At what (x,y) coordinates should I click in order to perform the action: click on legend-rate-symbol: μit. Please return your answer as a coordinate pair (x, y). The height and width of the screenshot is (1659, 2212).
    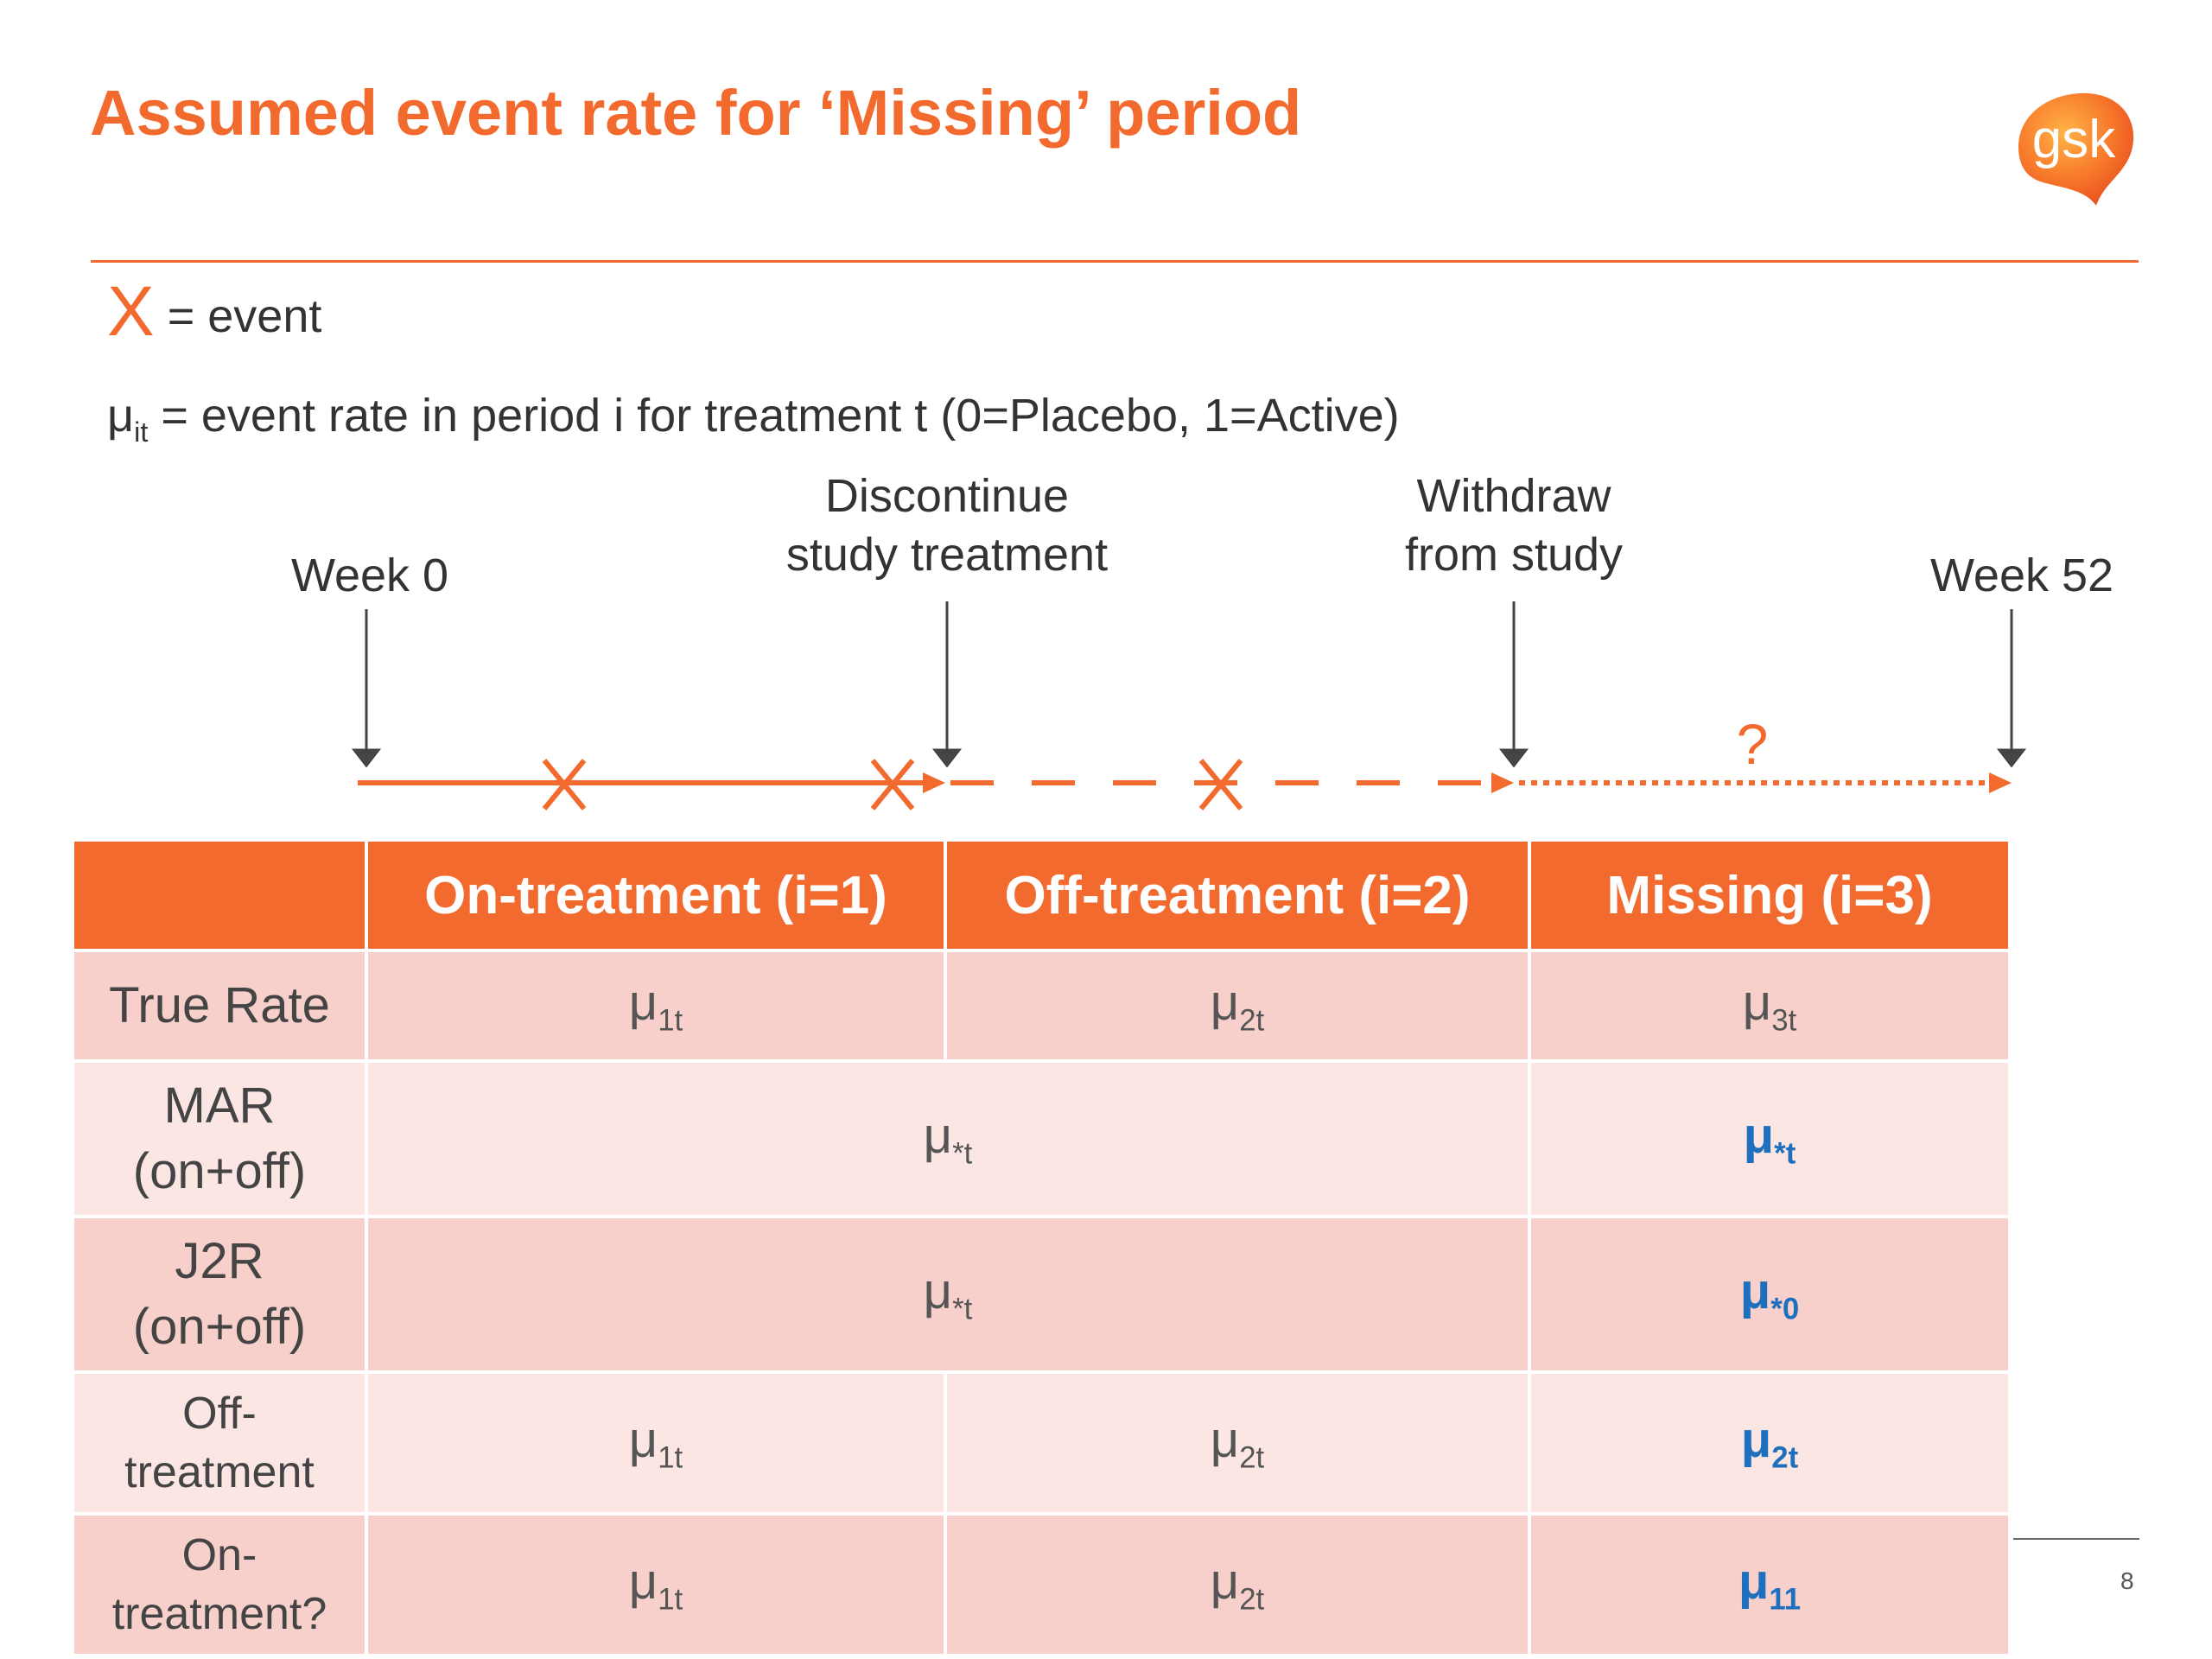
    Looking at the image, I should click on (128, 419).